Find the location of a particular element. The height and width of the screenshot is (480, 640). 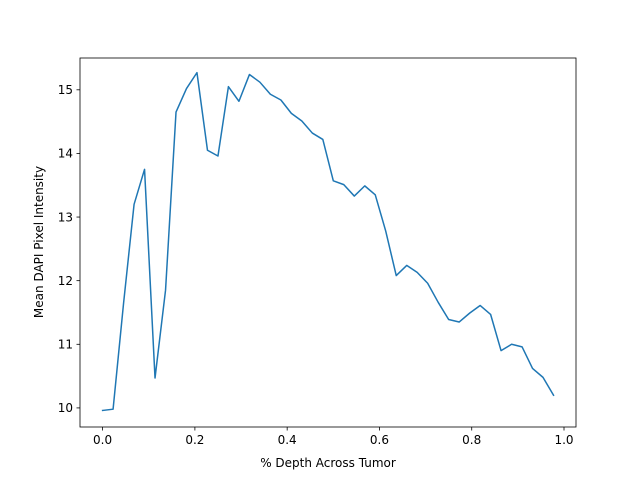

y-tick-label: 14 is located at coordinates (65, 154).